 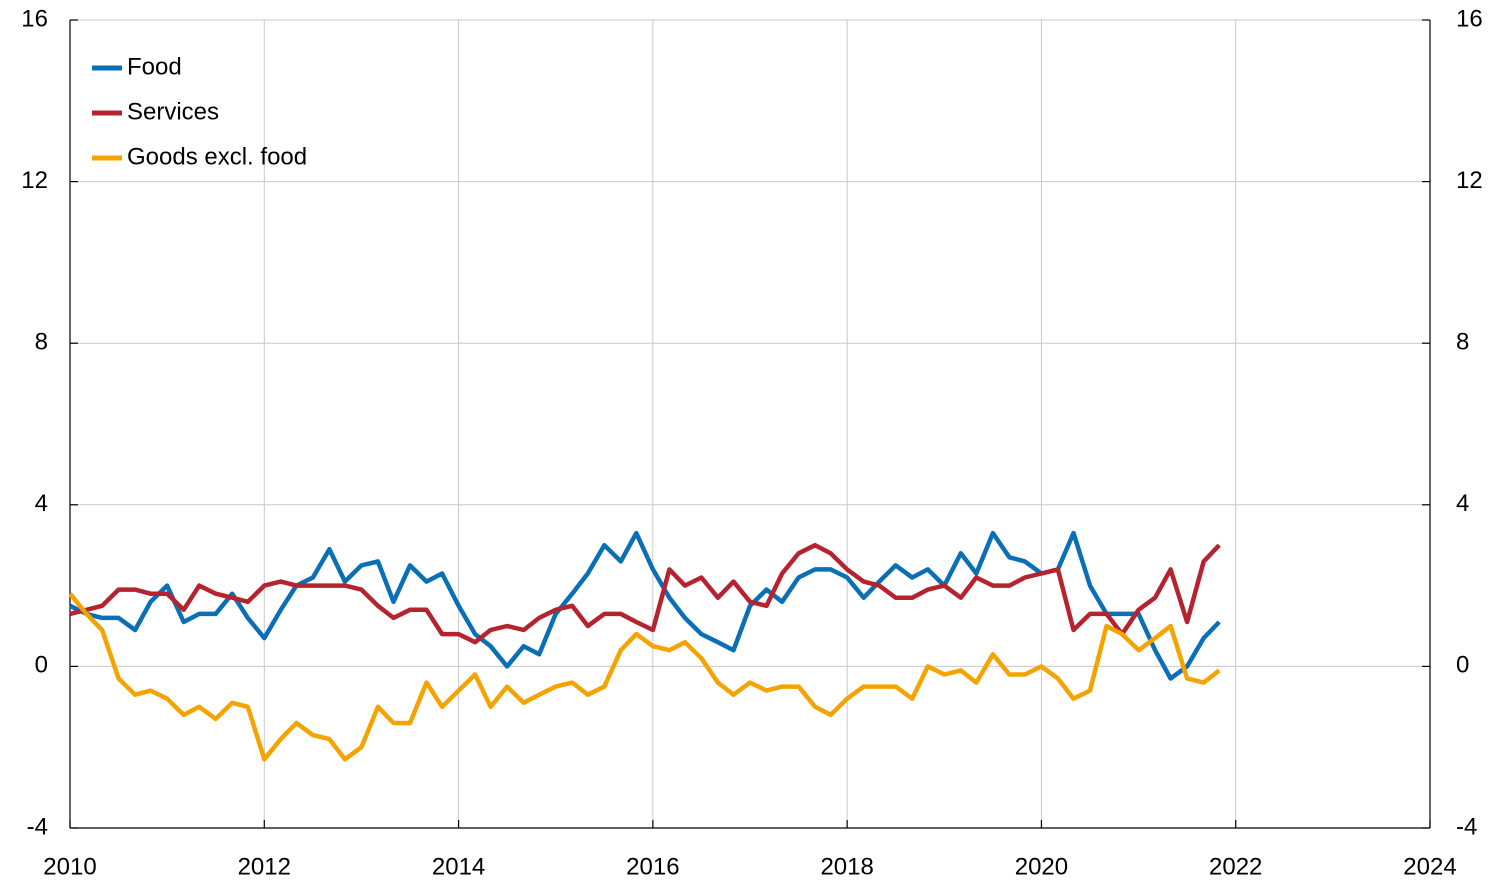 What do you see at coordinates (34, 18) in the screenshot?
I see `y-tick-label: 16` at bounding box center [34, 18].